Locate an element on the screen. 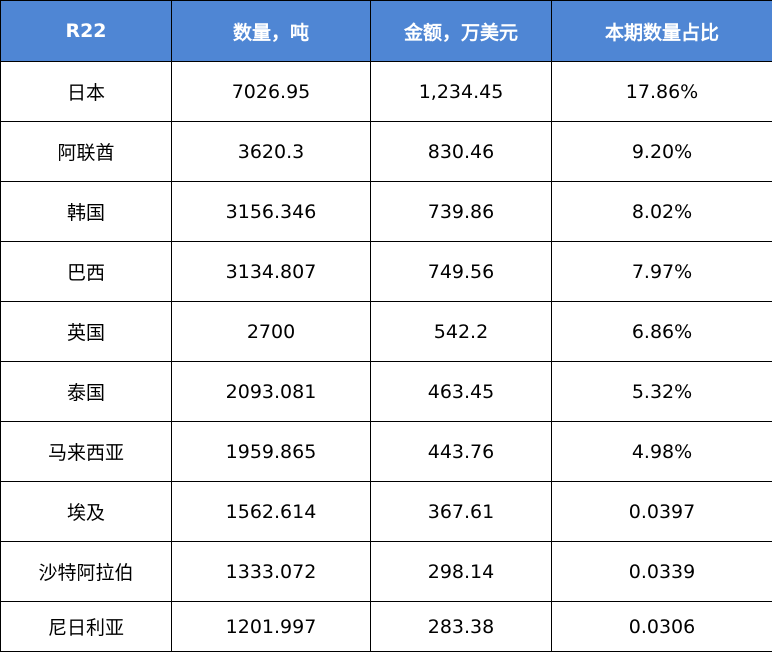  share-cell: 7.97% is located at coordinates (662, 272).